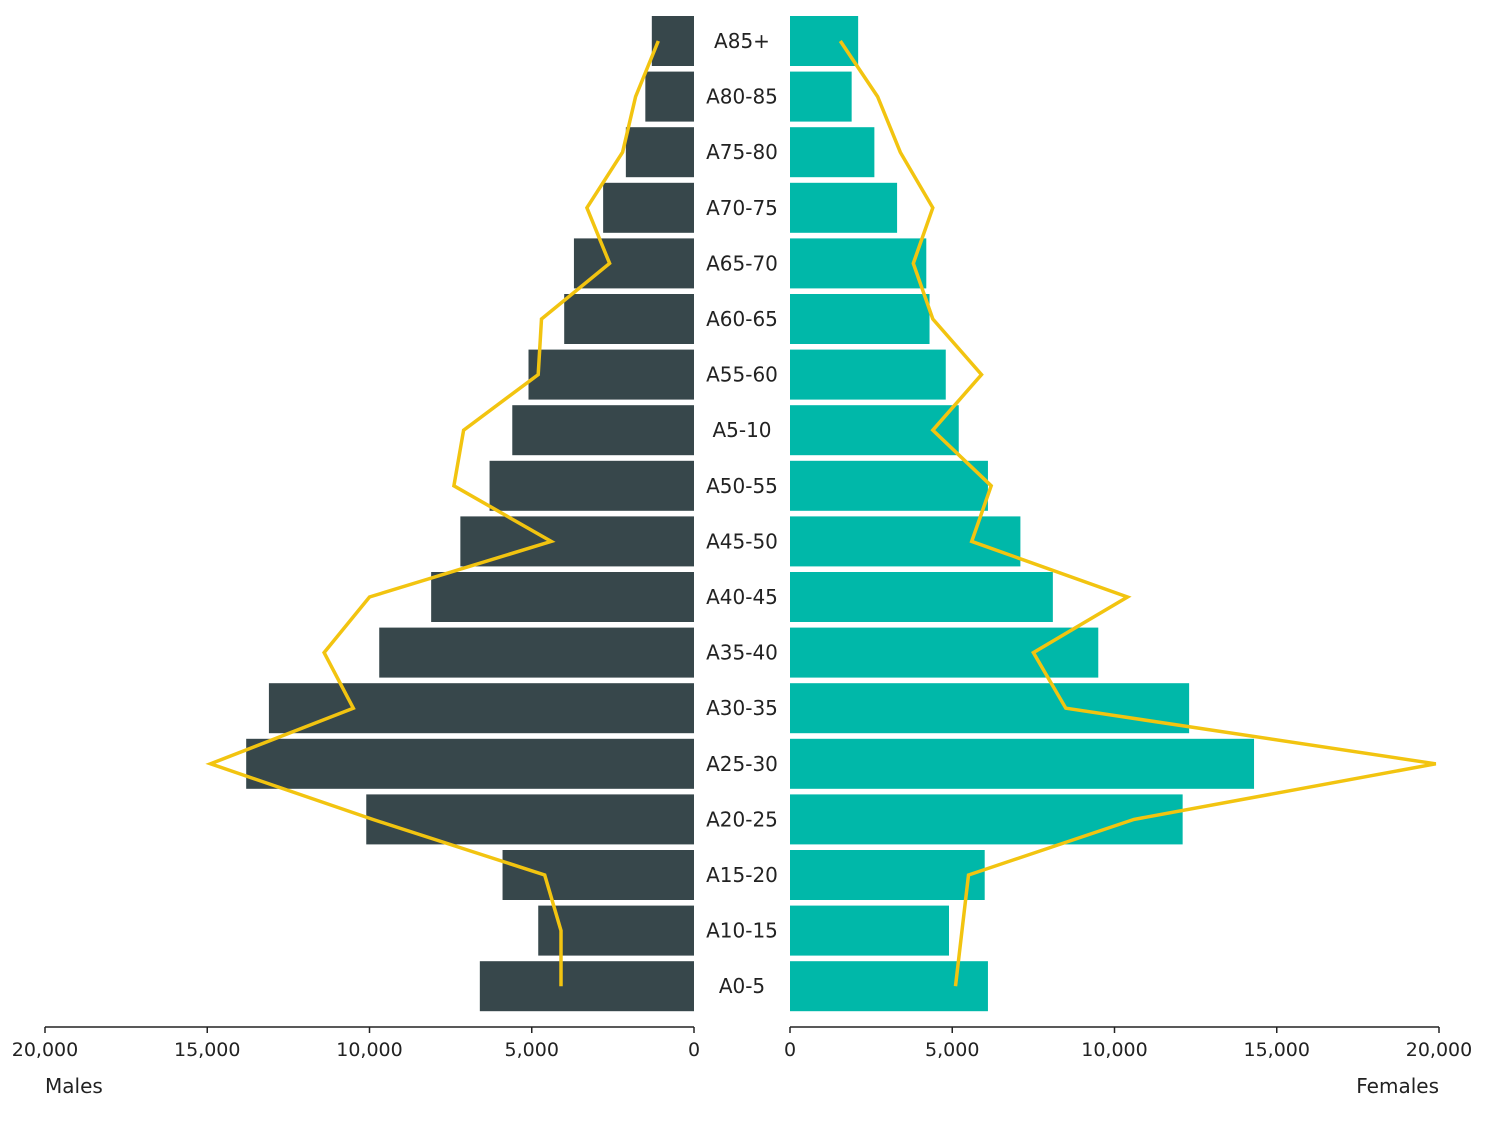 The image size is (1488, 1124). Describe the element at coordinates (742, 97) in the screenshot. I see `age-label: A80-85` at that location.